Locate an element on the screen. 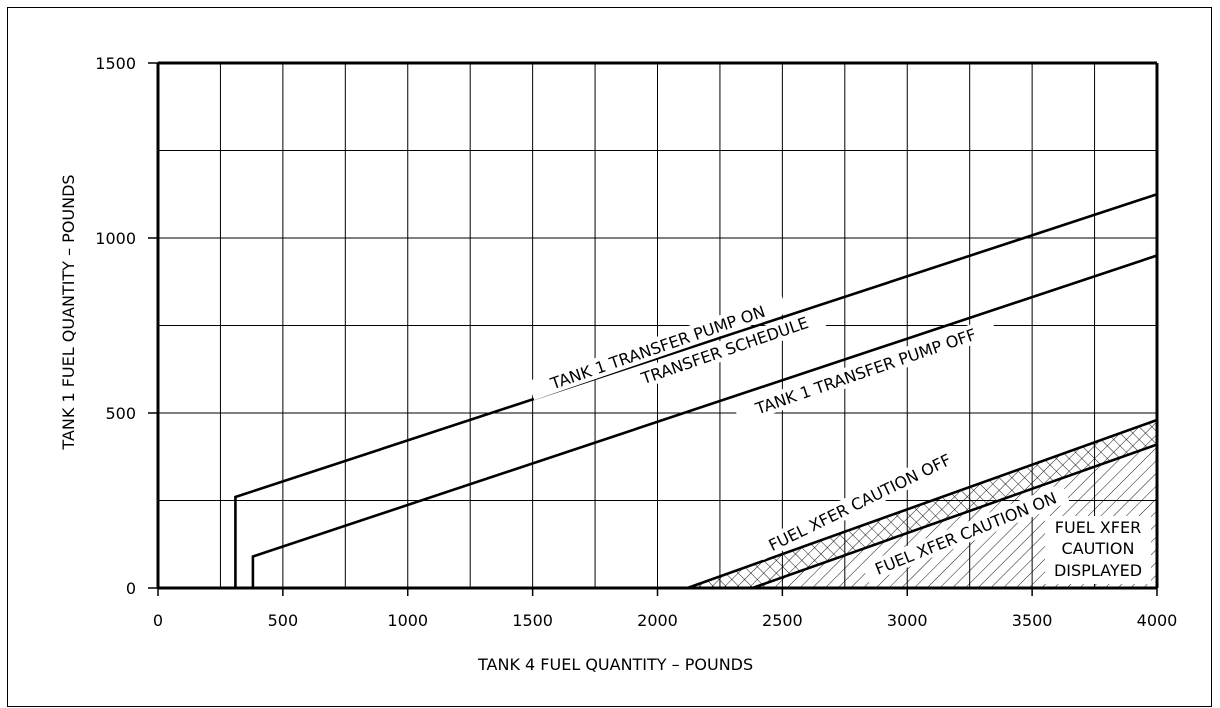 This screenshot has width=1220, height=708. x-tick-label: 3000 is located at coordinates (907, 620).